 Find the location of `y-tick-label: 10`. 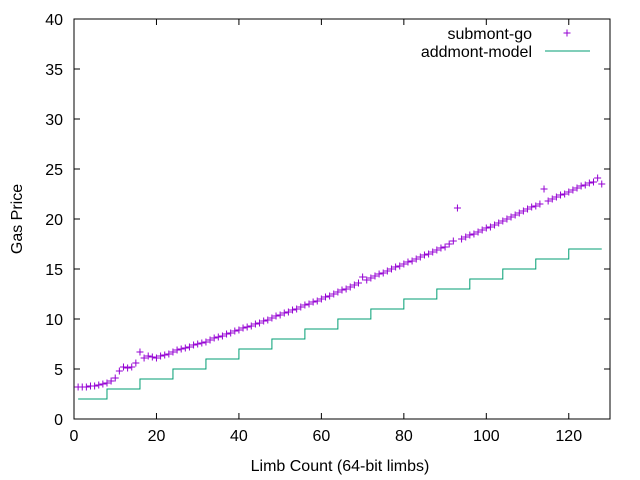

y-tick-label: 10 is located at coordinates (54, 320).